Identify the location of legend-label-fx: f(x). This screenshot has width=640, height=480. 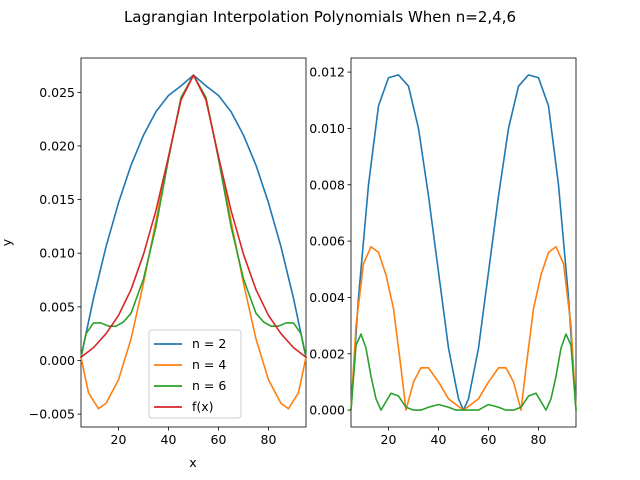
(203, 406).